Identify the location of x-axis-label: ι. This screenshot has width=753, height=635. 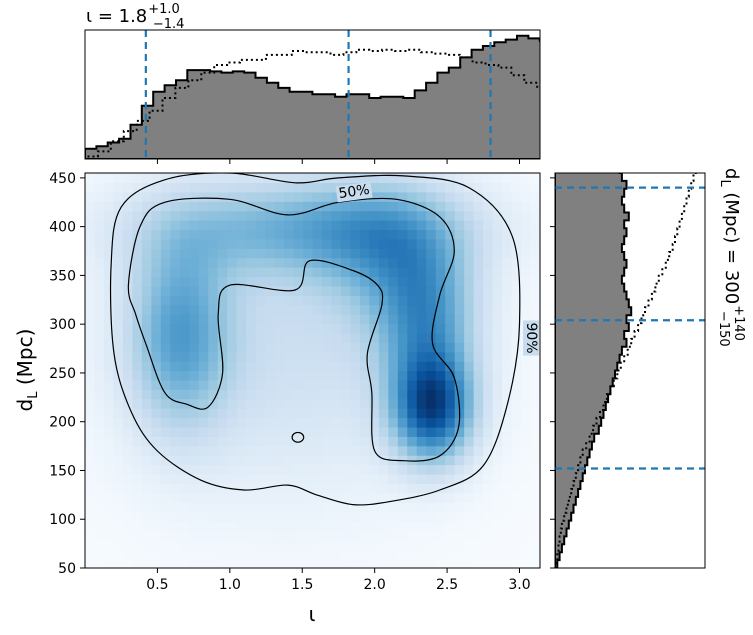
(312, 614).